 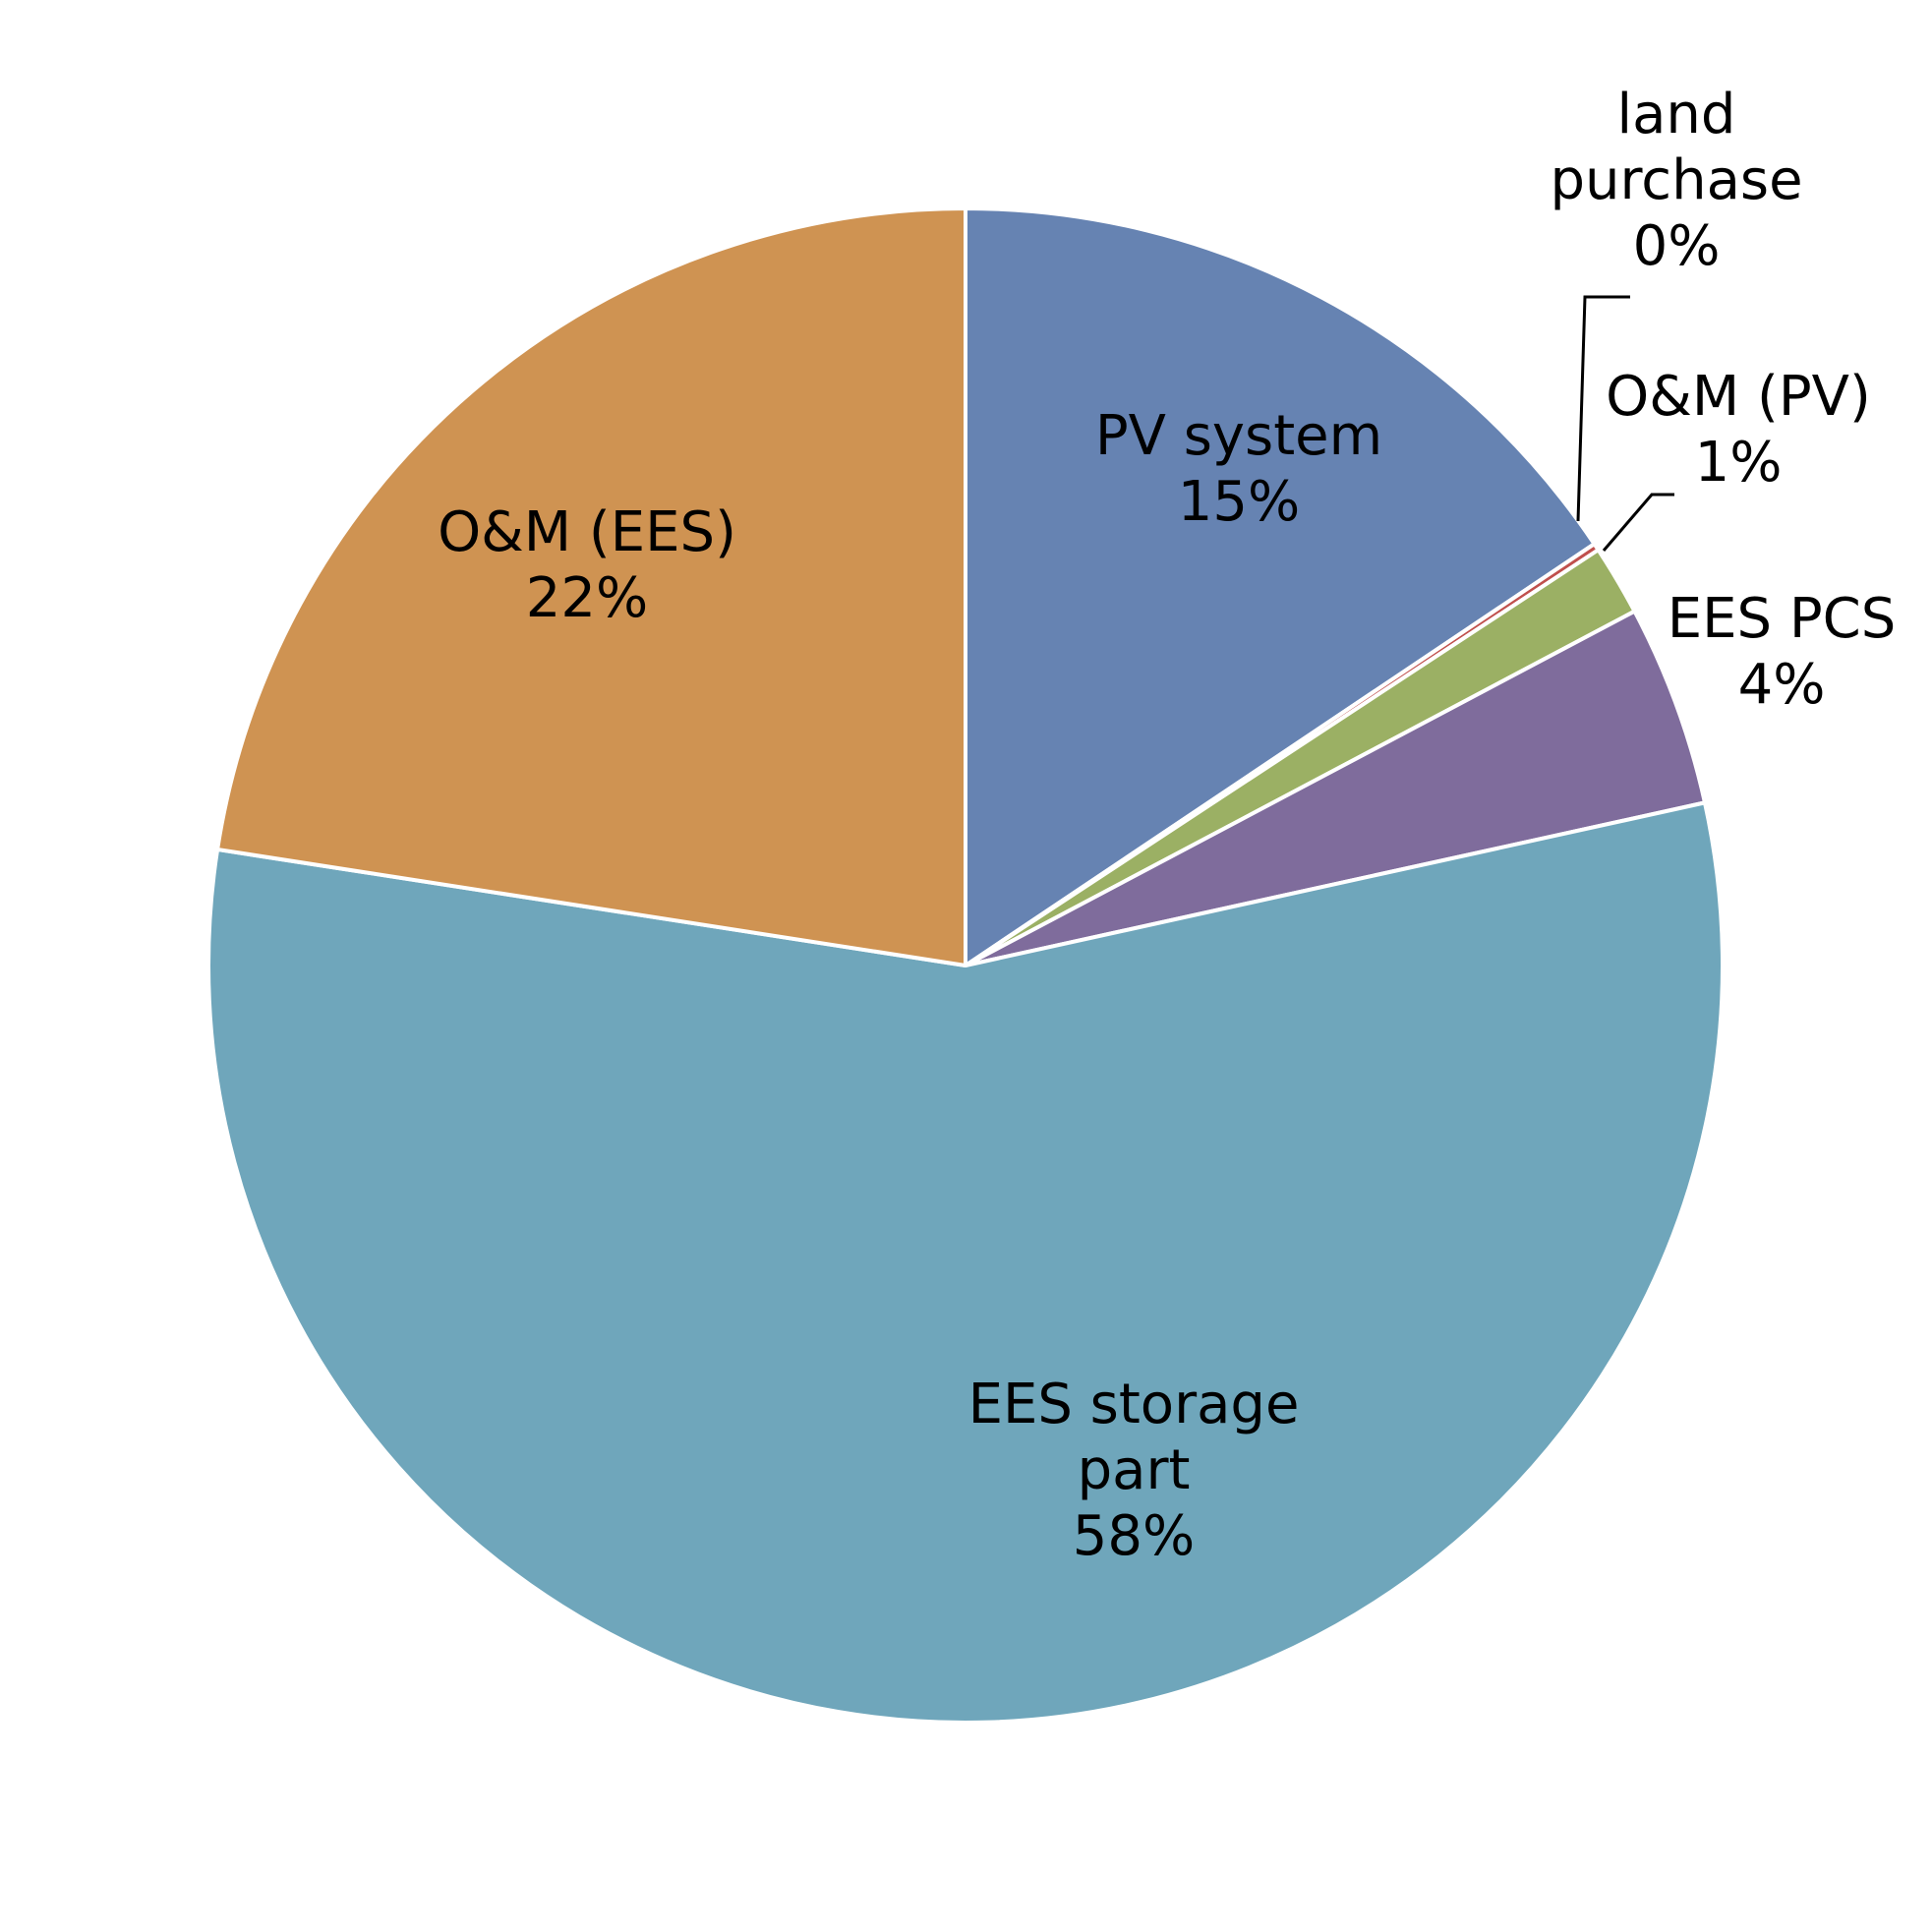 What do you see at coordinates (1134, 1470) in the screenshot?
I see `data-label-ees-storage-part: EES storage part 58%` at bounding box center [1134, 1470].